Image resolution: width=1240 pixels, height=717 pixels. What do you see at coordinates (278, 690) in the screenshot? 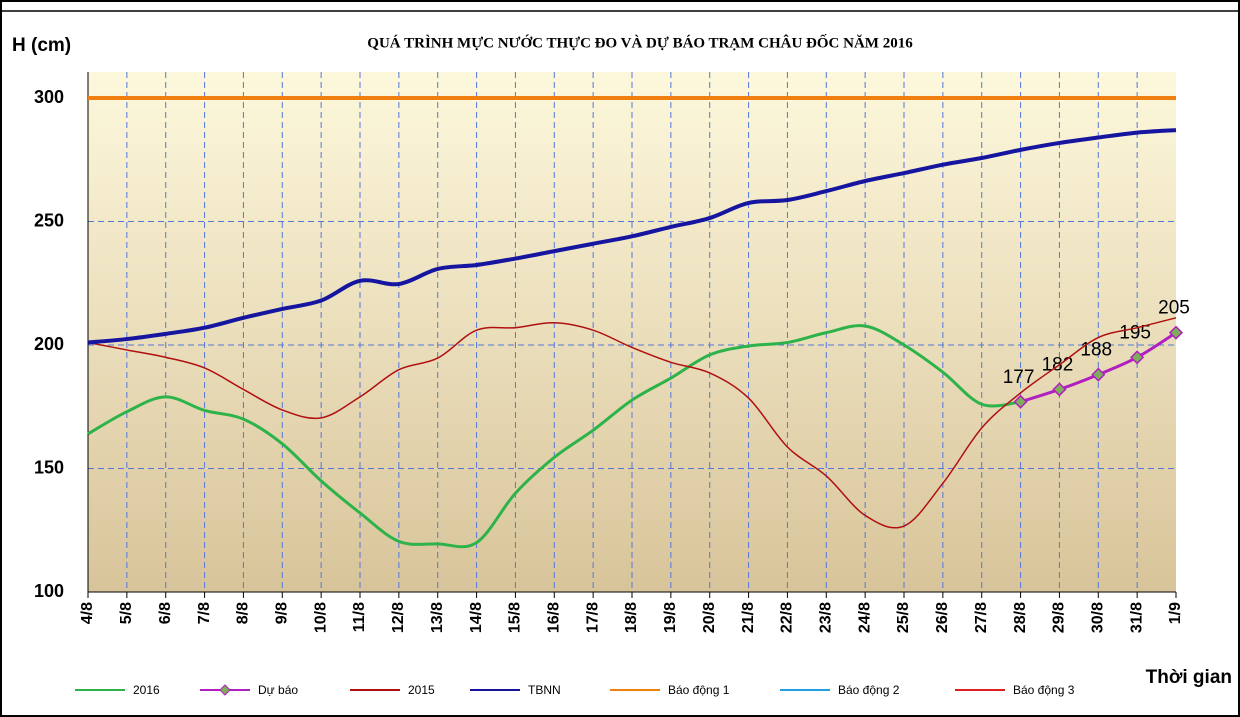
I see `legend-label: Dự báo` at bounding box center [278, 690].